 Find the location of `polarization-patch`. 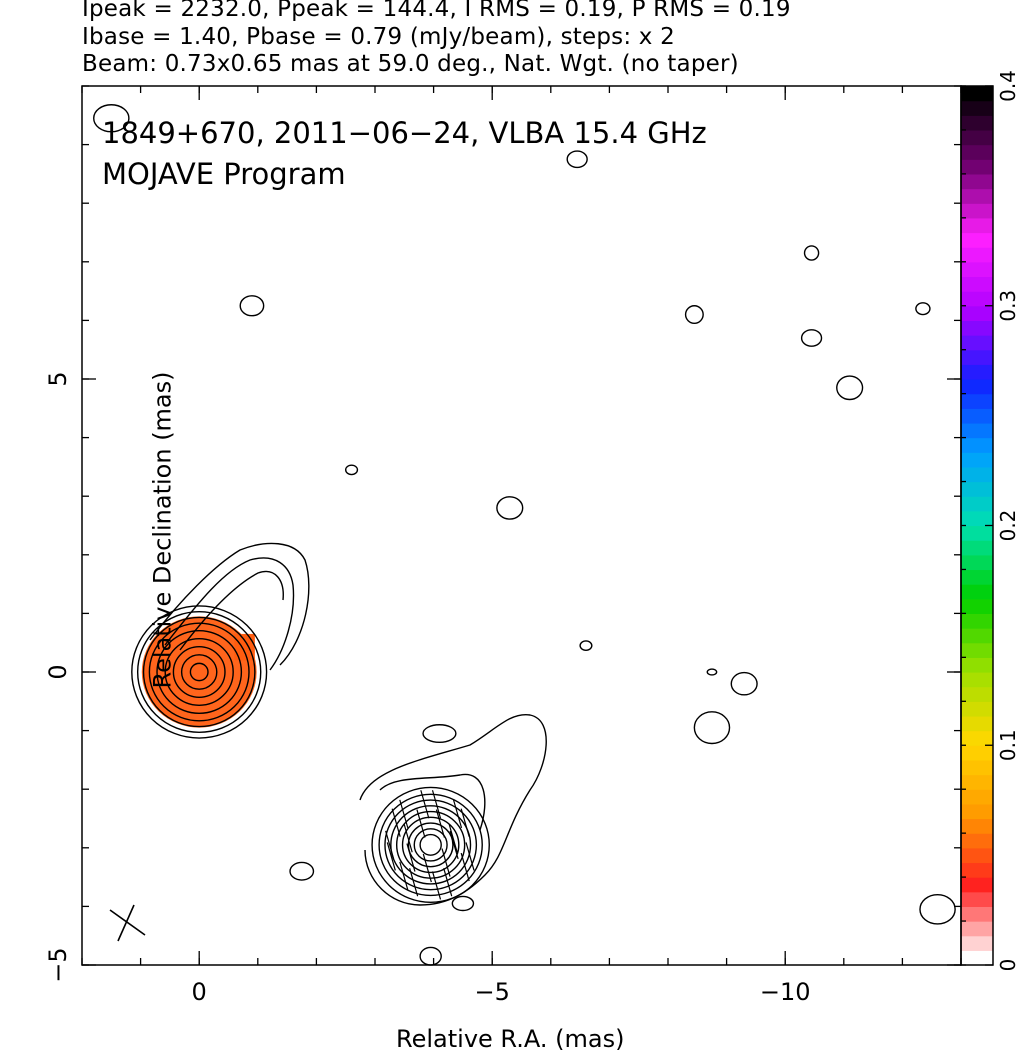

polarization-patch is located at coordinates (199, 672).